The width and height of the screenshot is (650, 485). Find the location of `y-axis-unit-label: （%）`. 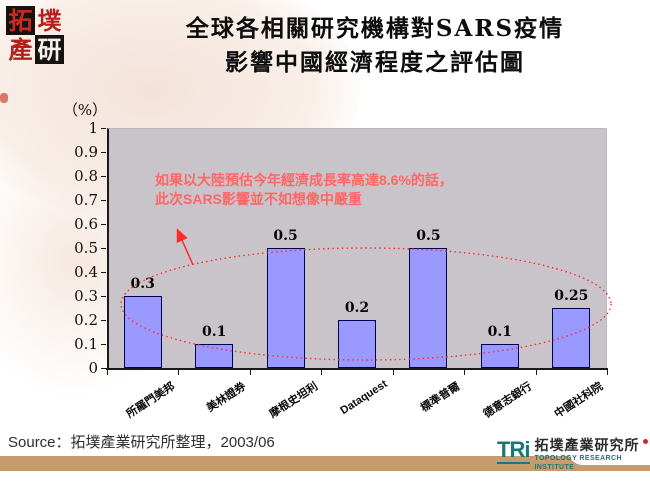

y-axis-unit-label: （%） is located at coordinates (85, 110).